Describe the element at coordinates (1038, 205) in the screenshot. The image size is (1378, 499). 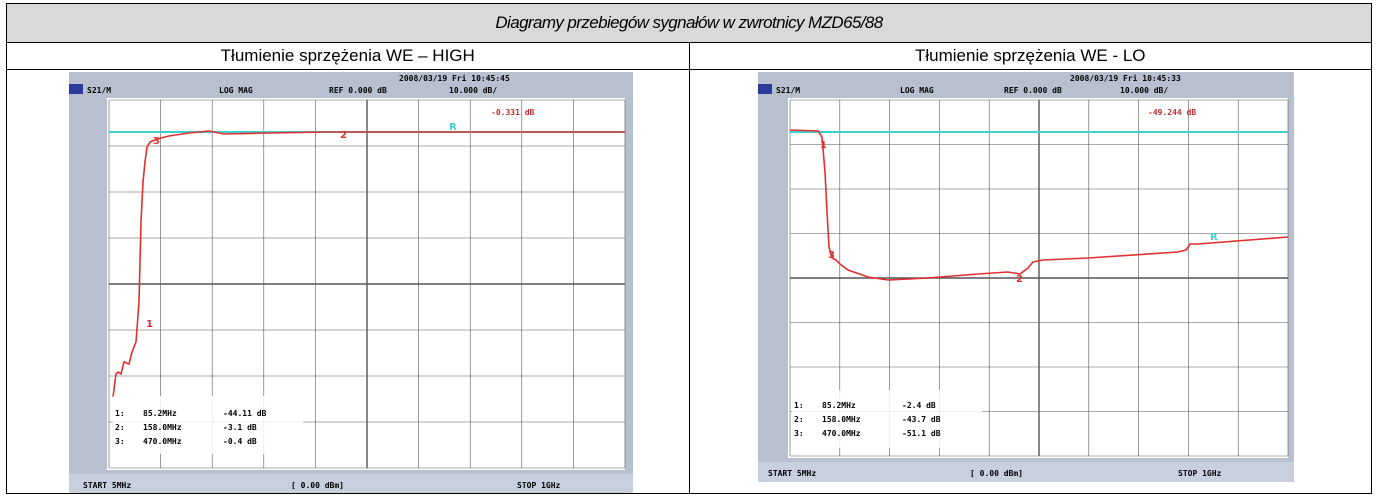
I see `trace-lo` at that location.